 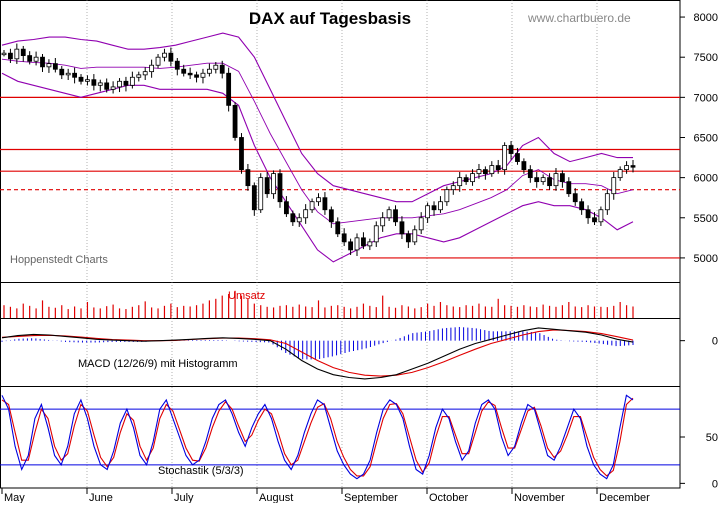 I want to click on stochastics-label: Stochastik (5/3/3), so click(x=201, y=471).